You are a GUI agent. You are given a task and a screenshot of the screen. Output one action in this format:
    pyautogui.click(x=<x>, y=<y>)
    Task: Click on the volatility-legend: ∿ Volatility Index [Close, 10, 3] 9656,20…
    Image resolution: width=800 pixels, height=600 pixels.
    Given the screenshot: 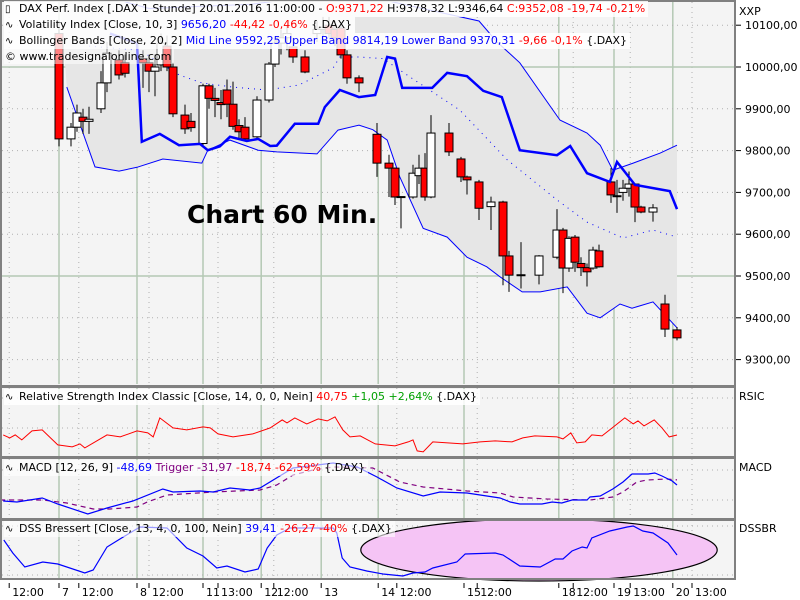 What is the action you would take?
    pyautogui.click(x=180, y=25)
    